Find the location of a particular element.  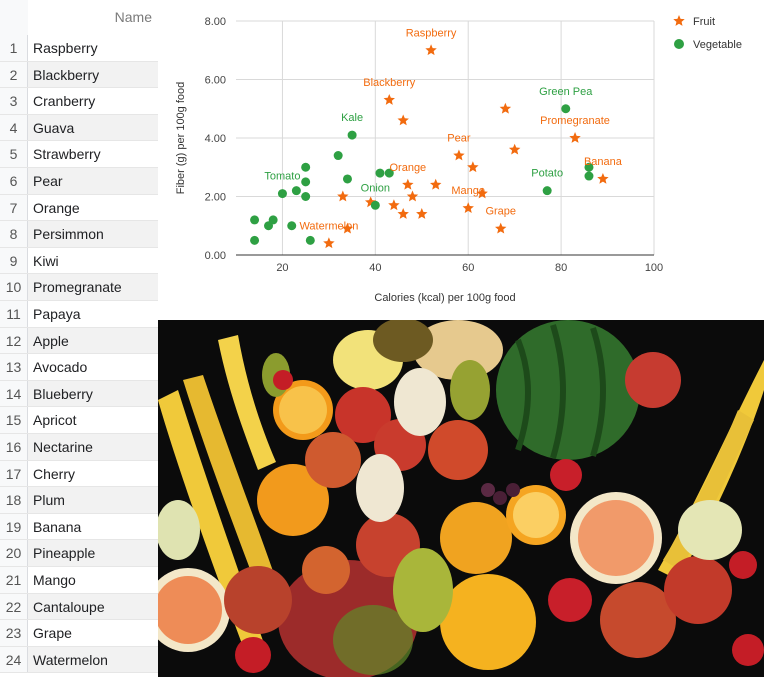

table-row: 14 Blueberry is located at coordinates (79, 394).